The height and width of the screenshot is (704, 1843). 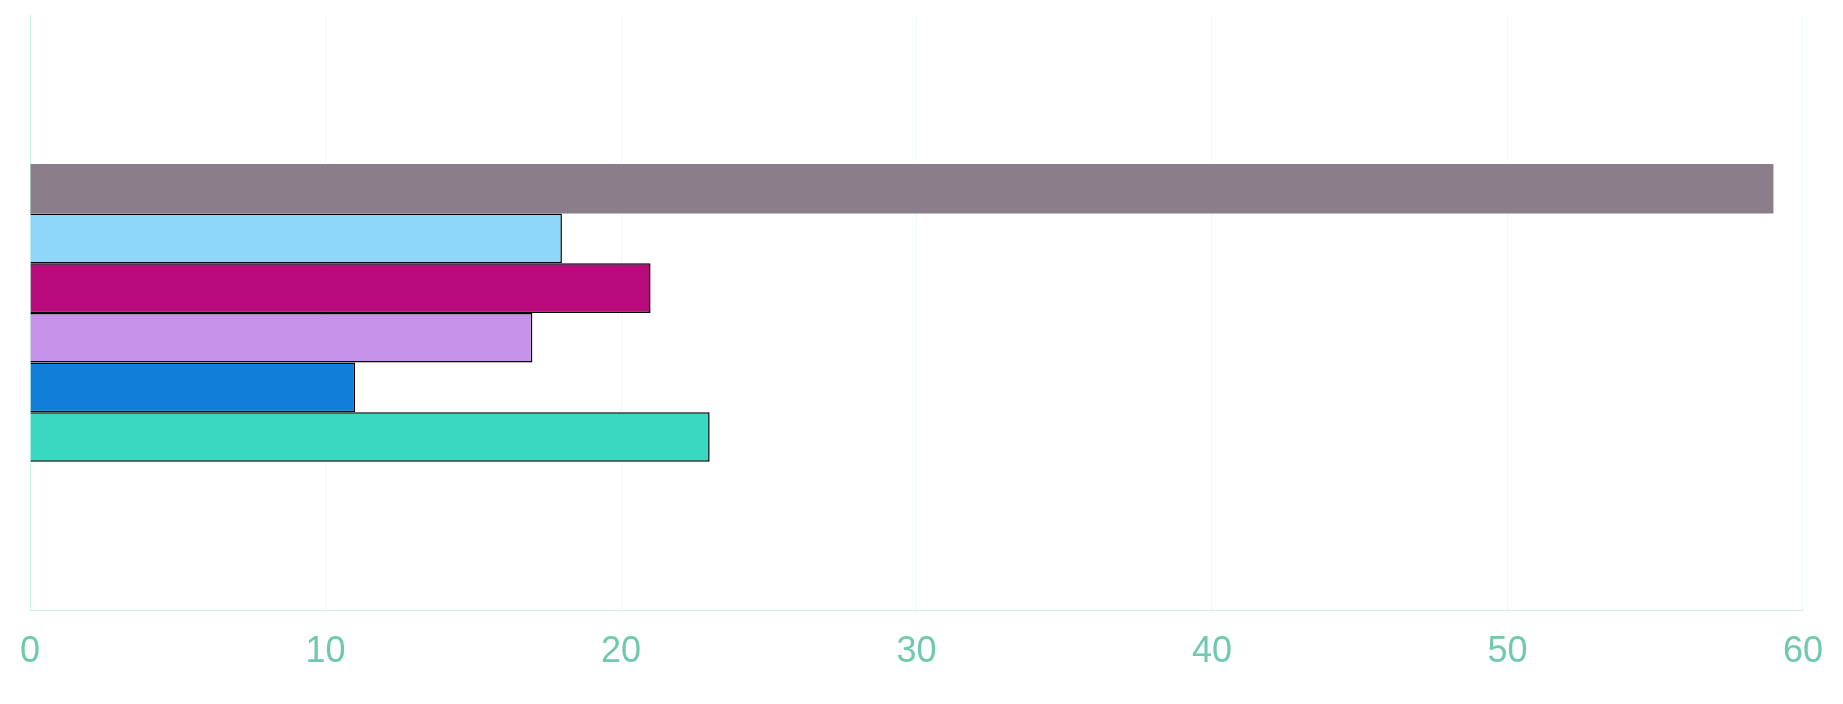 I want to click on x-tick-label: 40, so click(x=1212, y=650).